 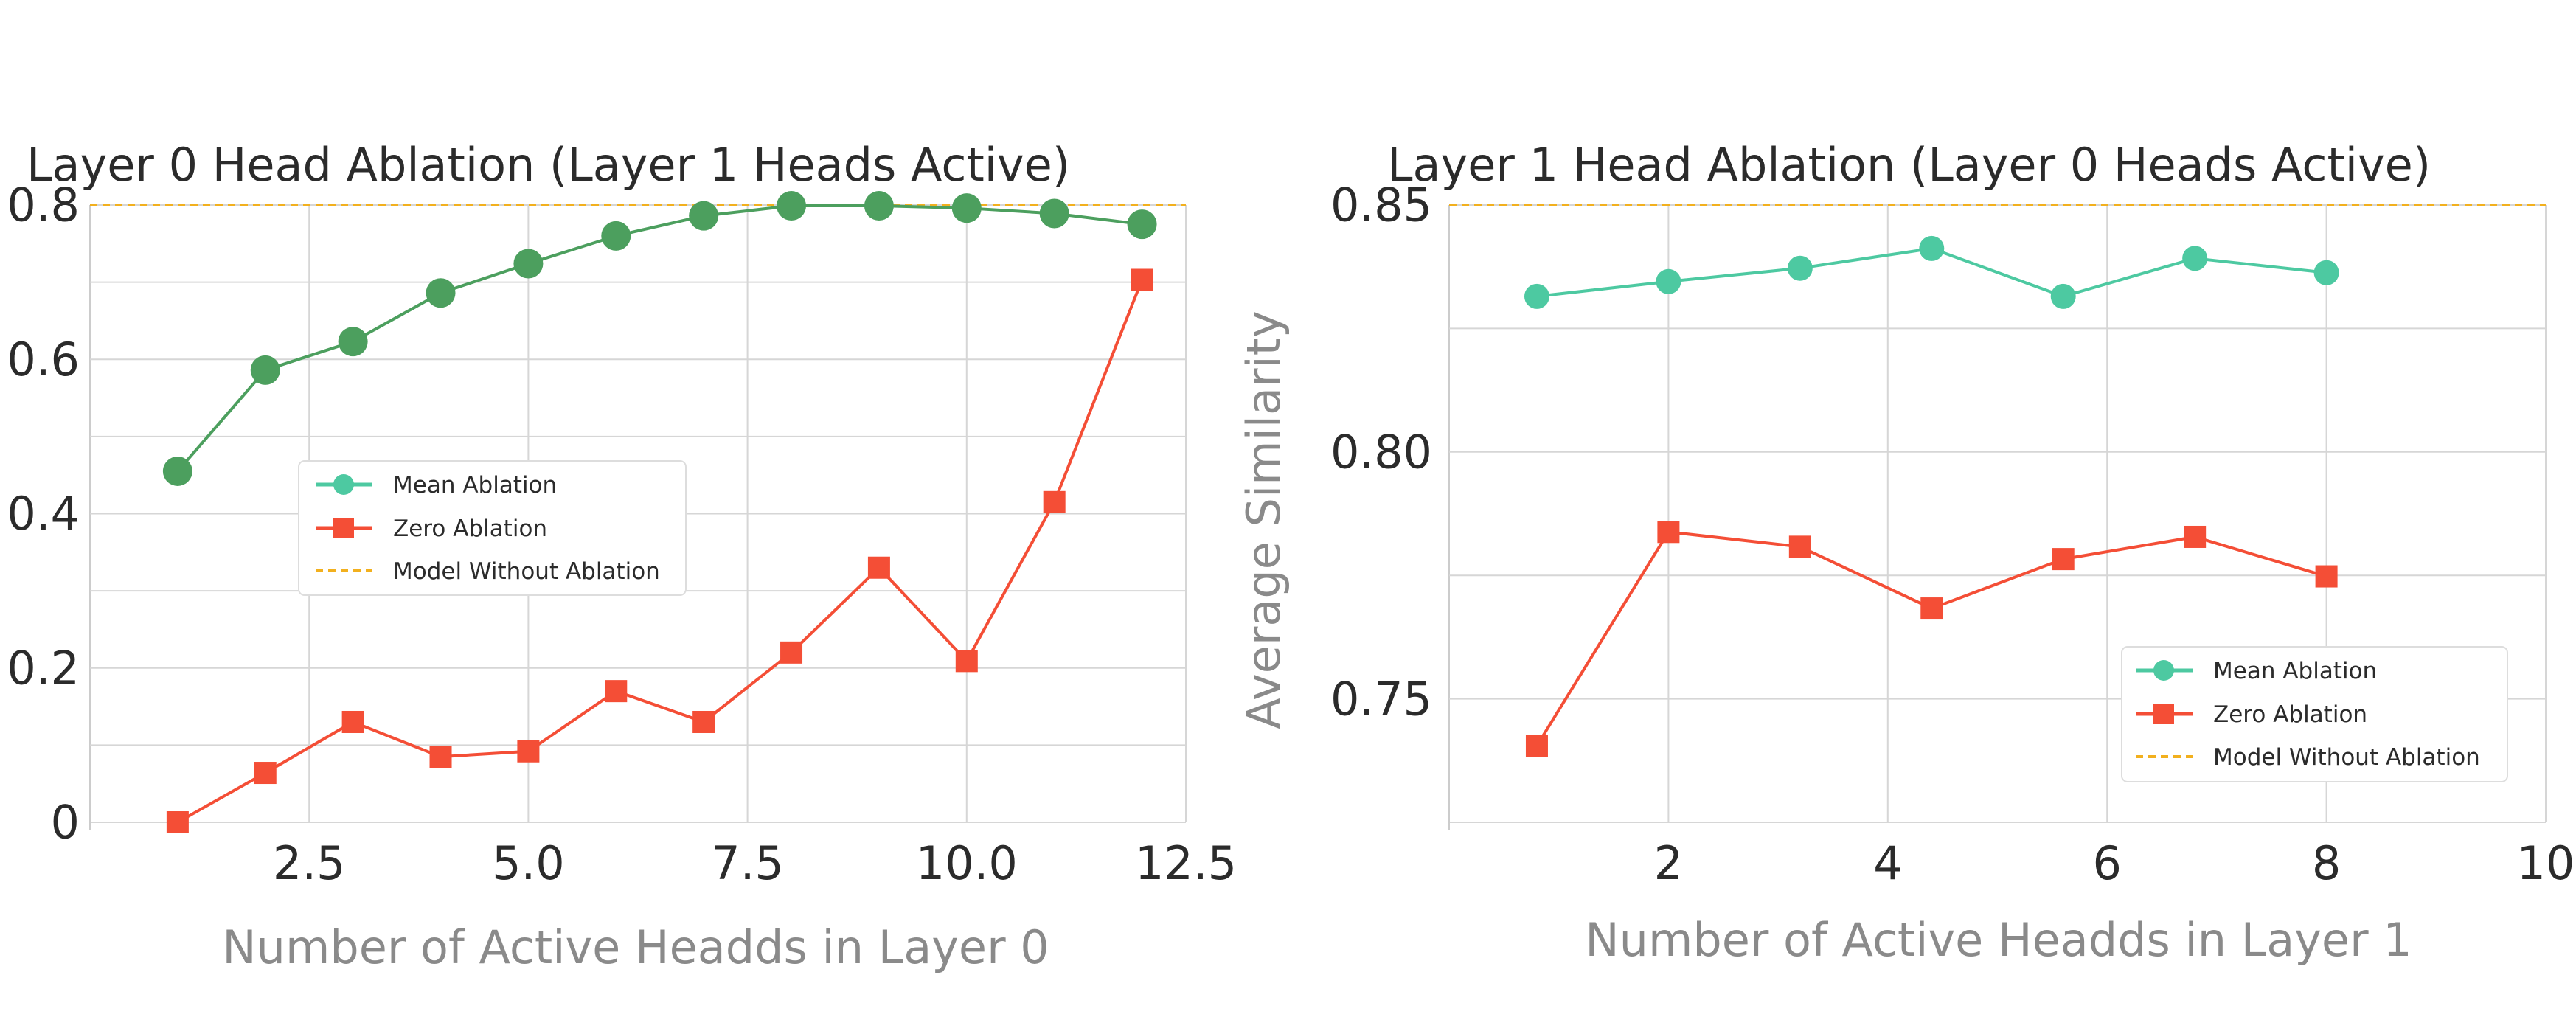 I want to click on chart-left-y-tick-labels: 0 0.2 0.4 0.6 0.8, so click(x=43, y=514).